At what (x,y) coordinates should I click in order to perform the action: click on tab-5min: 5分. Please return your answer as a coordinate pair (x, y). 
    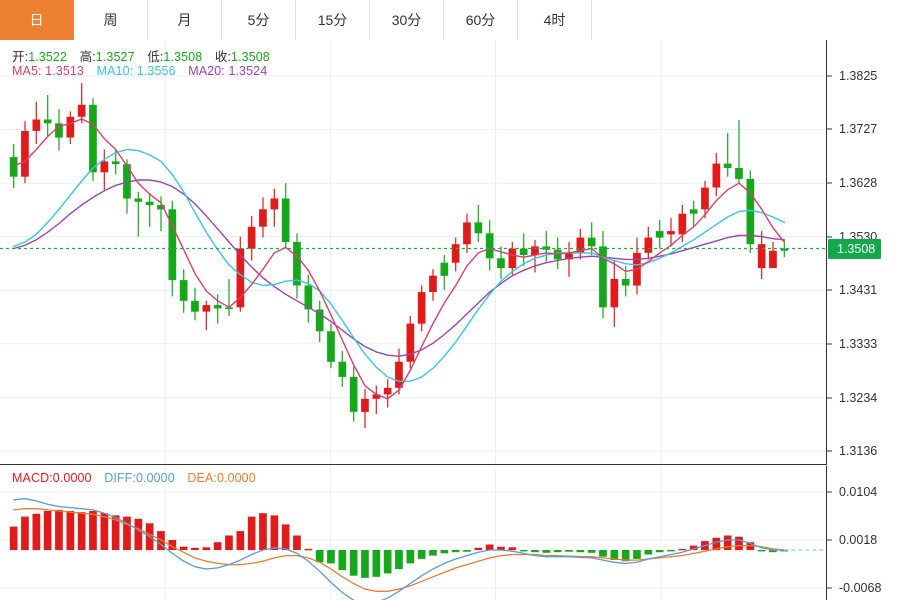
    Looking at the image, I should click on (259, 20).